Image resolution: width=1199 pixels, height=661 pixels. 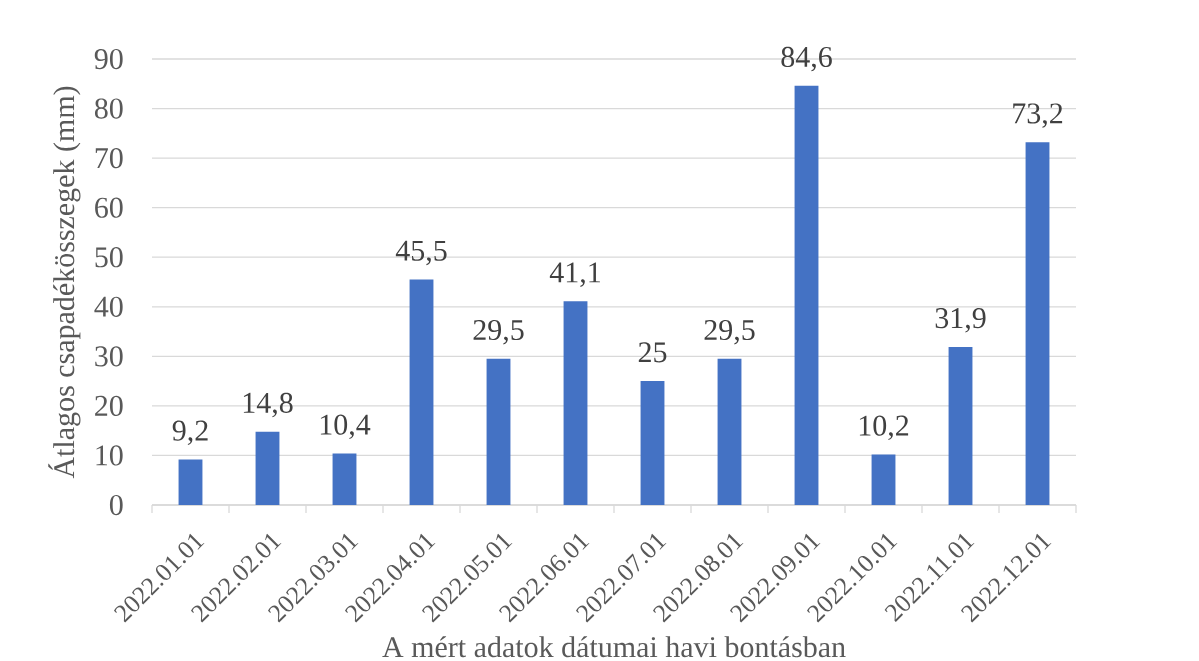 I want to click on y-tick-label: 70, so click(x=109, y=158).